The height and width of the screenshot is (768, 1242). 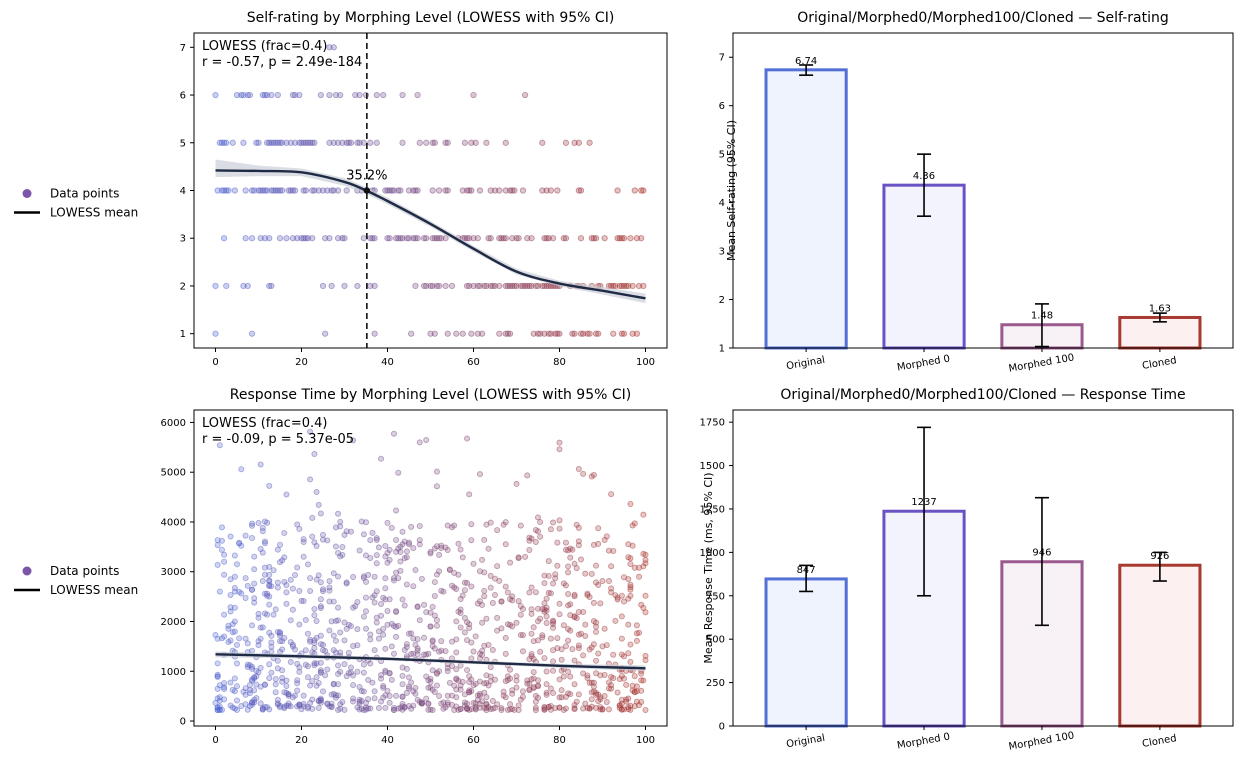 What do you see at coordinates (173, 423) in the screenshot?
I see `y-tick-label: 6000` at bounding box center [173, 423].